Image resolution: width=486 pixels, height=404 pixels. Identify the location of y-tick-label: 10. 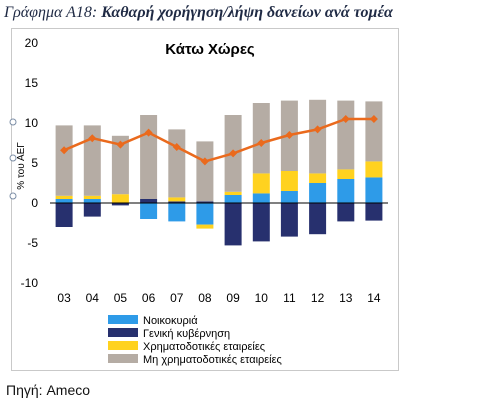
(32, 123).